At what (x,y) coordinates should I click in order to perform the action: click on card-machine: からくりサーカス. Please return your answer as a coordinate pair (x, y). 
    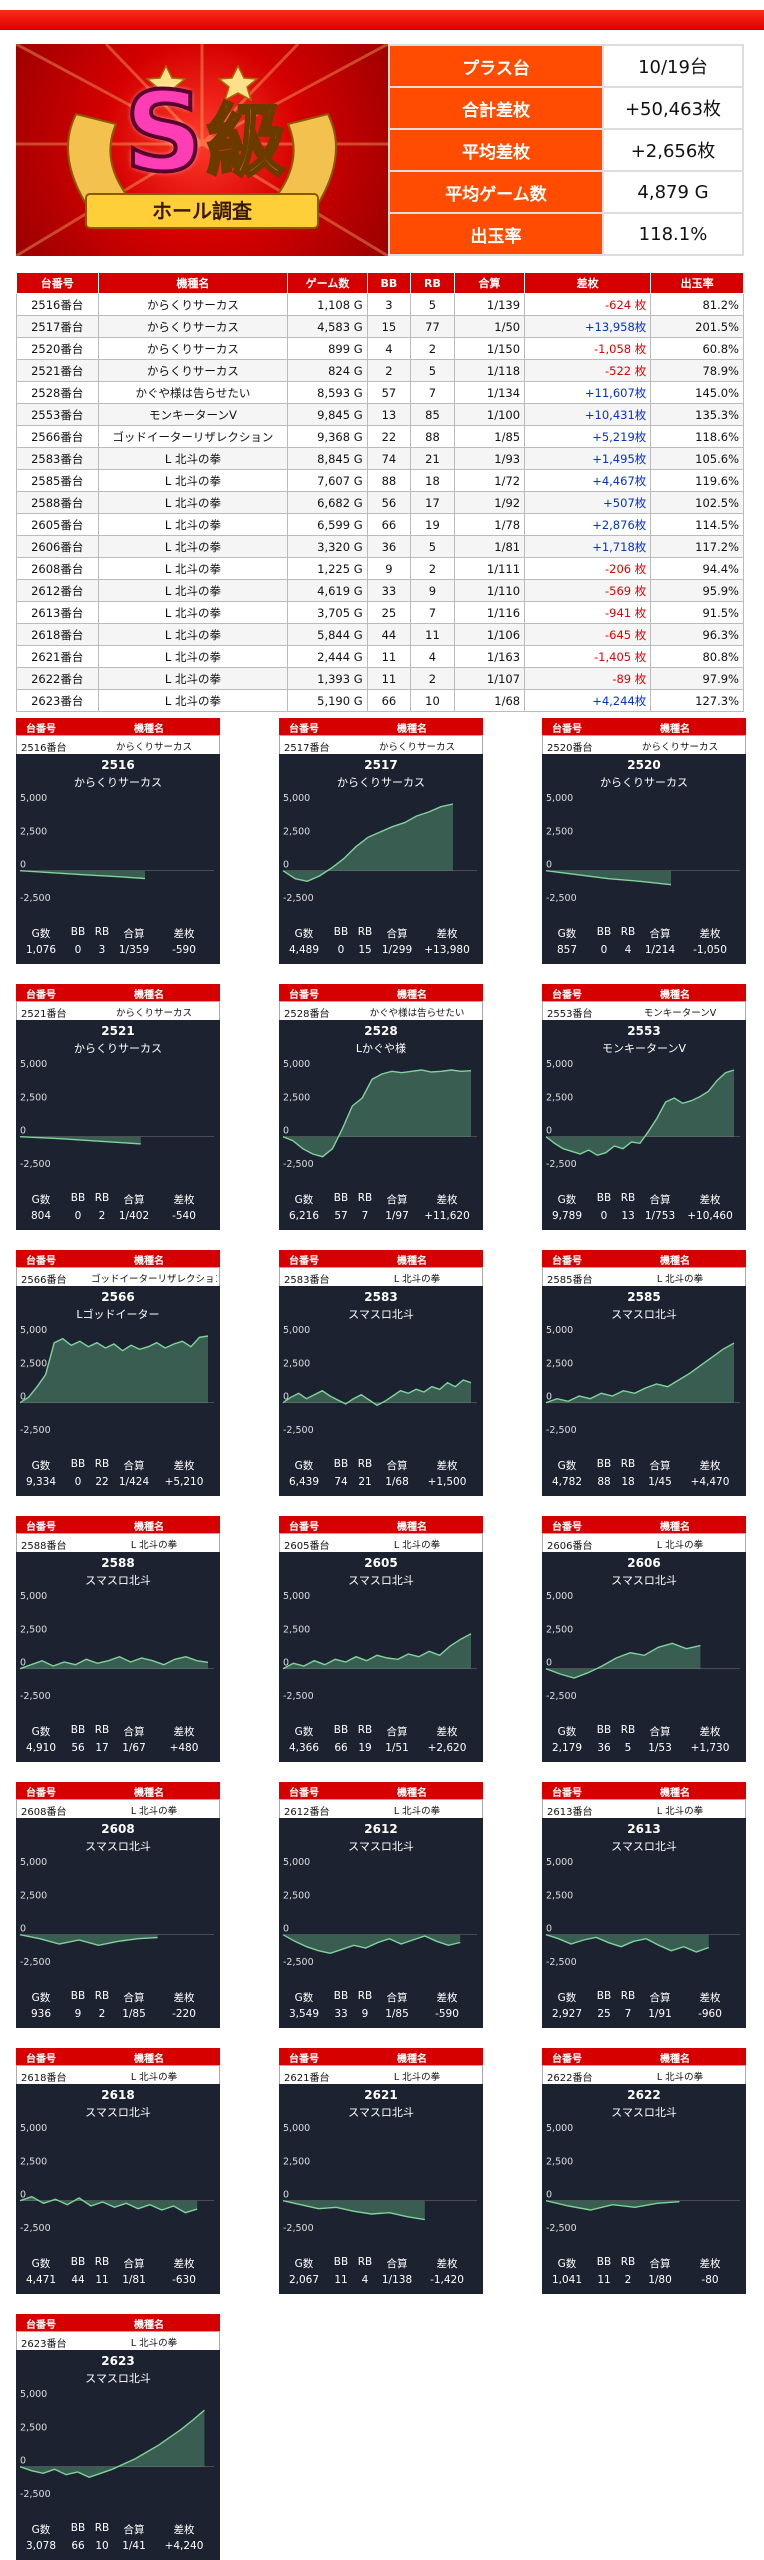
    Looking at the image, I should click on (416, 747).